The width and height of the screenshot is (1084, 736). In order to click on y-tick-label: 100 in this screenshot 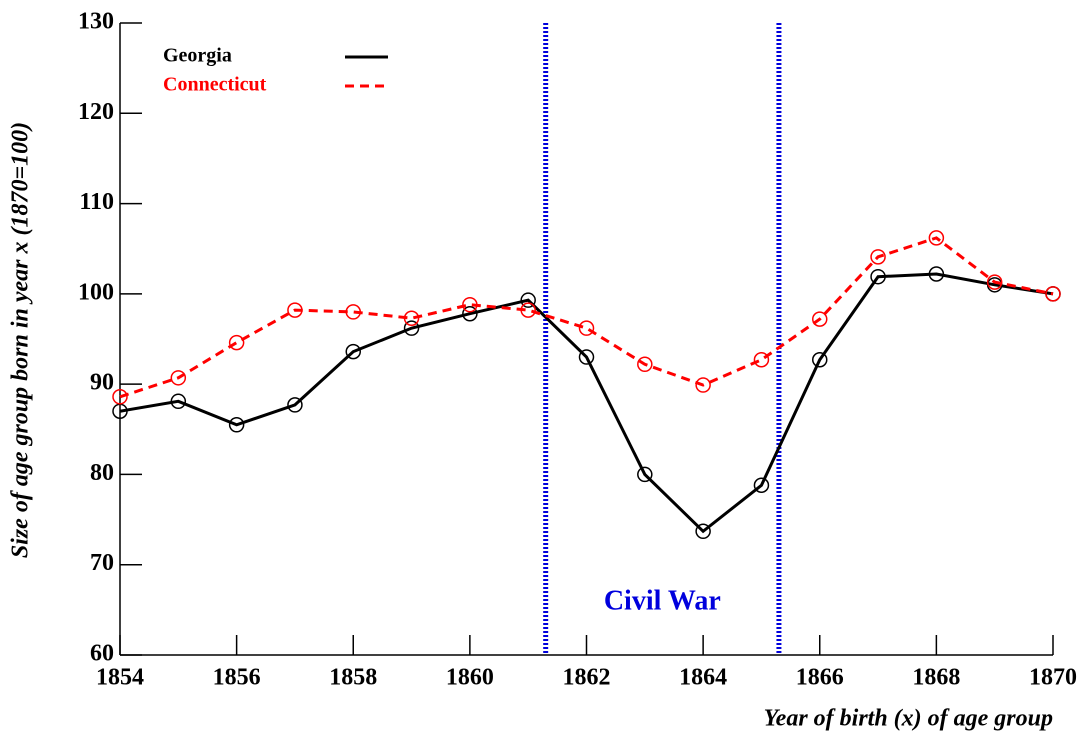, I will do `click(96, 292)`.